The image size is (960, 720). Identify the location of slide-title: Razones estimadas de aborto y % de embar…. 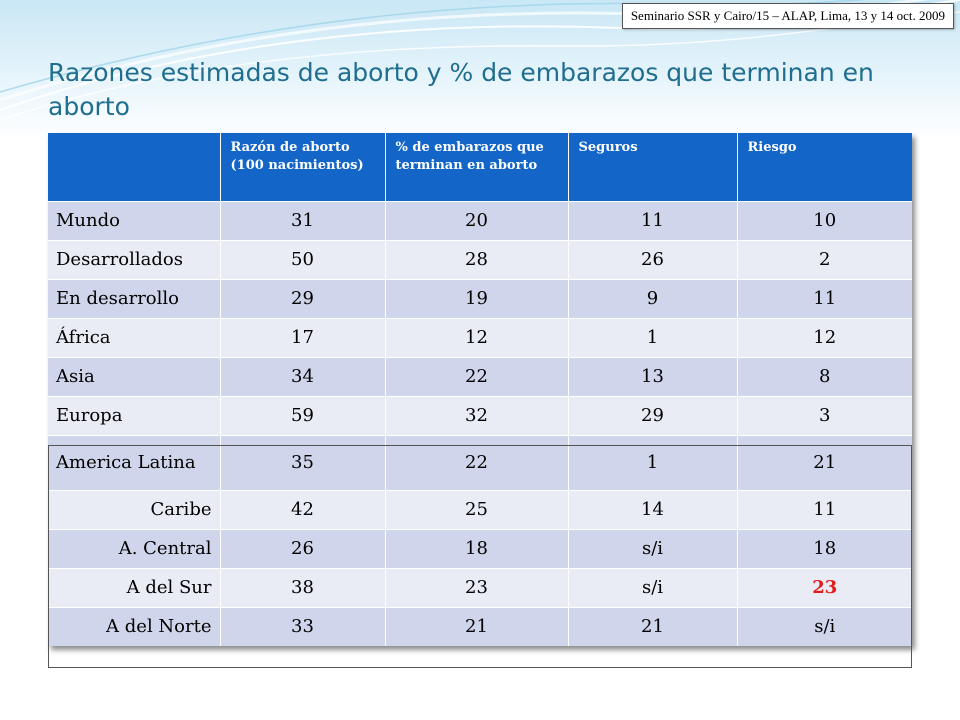
(461, 89).